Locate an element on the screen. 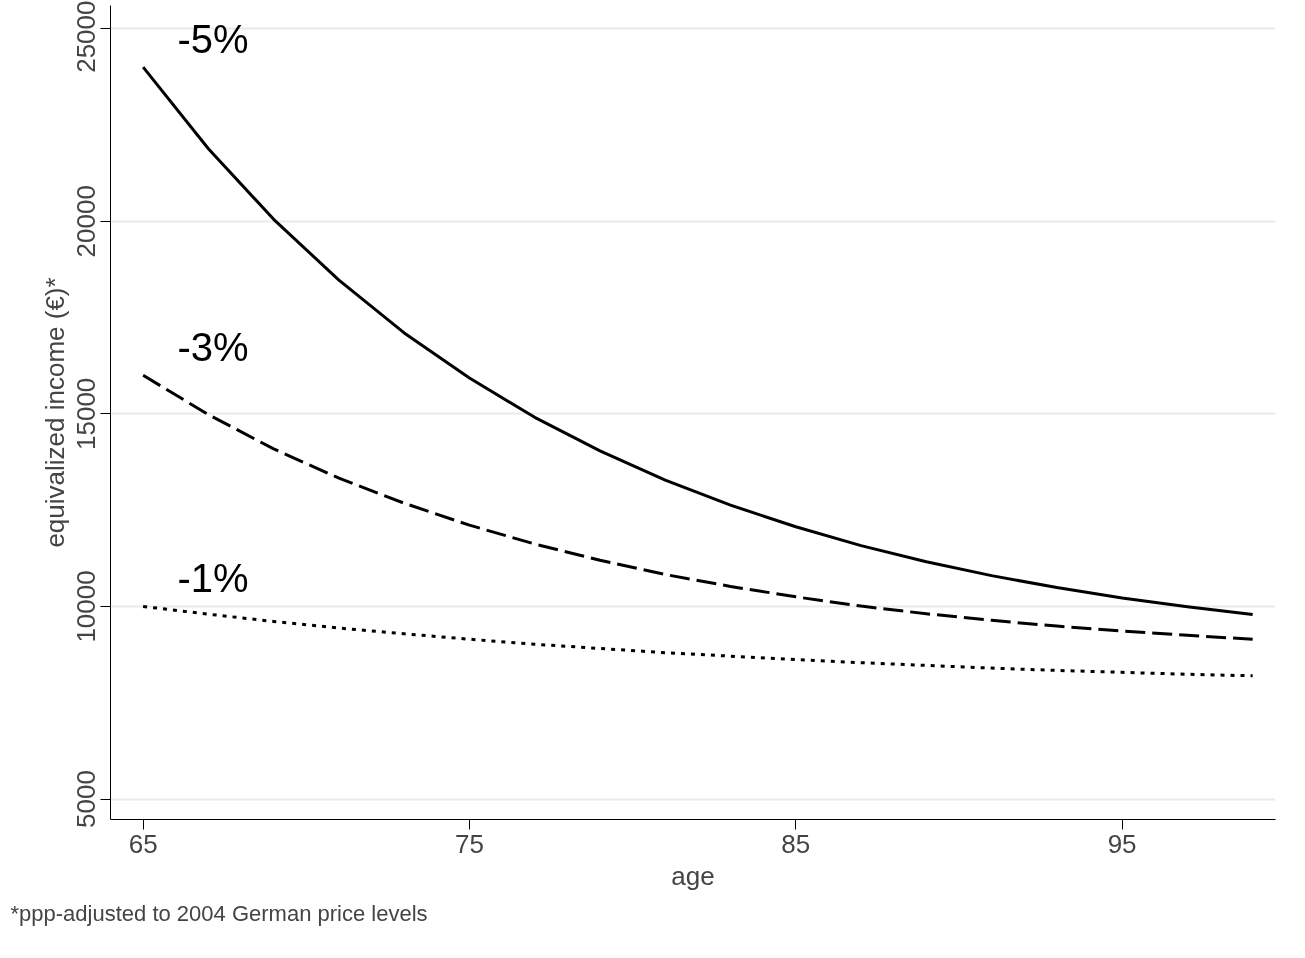  x-tick-label: 85 is located at coordinates (796, 843).